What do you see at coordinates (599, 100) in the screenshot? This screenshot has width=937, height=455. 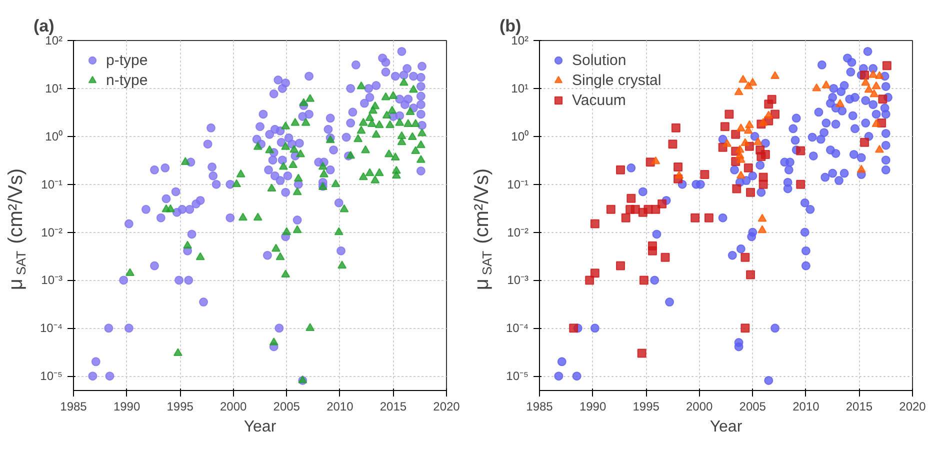 I see `legend-label: Vacuum` at bounding box center [599, 100].